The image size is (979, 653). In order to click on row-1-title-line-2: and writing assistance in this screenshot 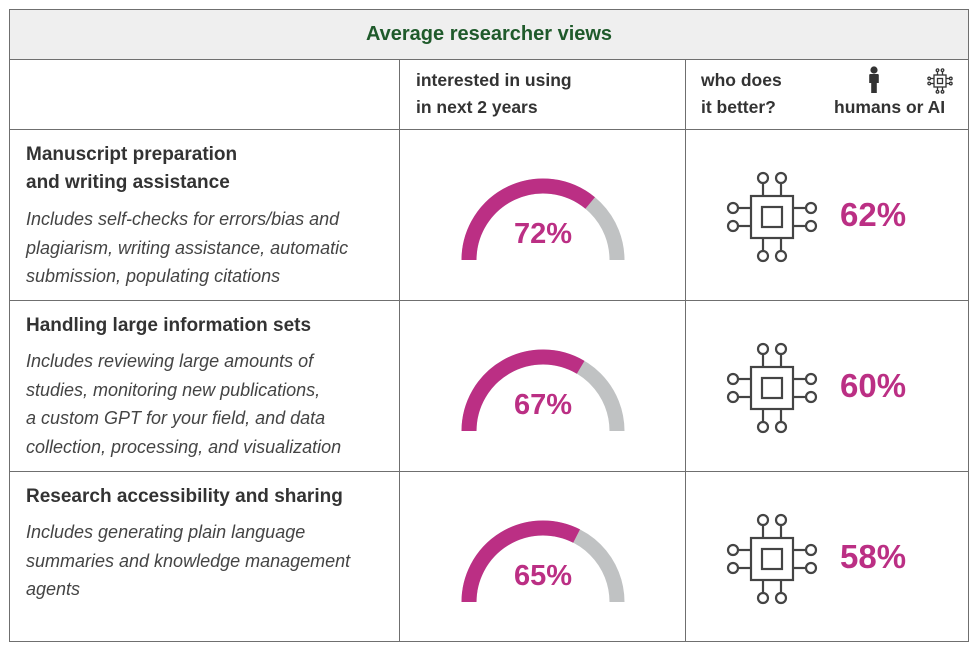, I will do `click(128, 182)`.